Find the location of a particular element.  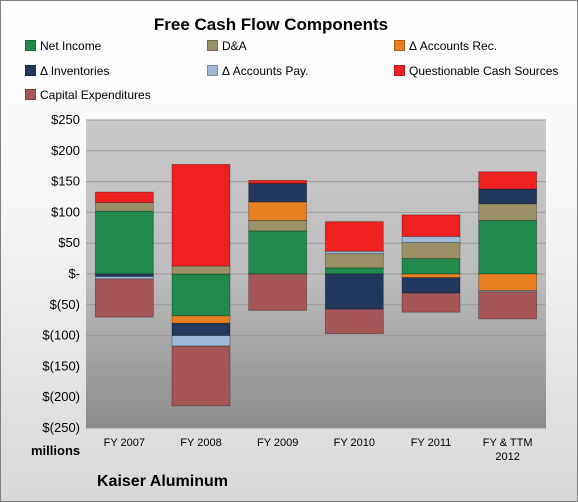

x-tick-label: FY & TTM 2012 is located at coordinates (508, 450).